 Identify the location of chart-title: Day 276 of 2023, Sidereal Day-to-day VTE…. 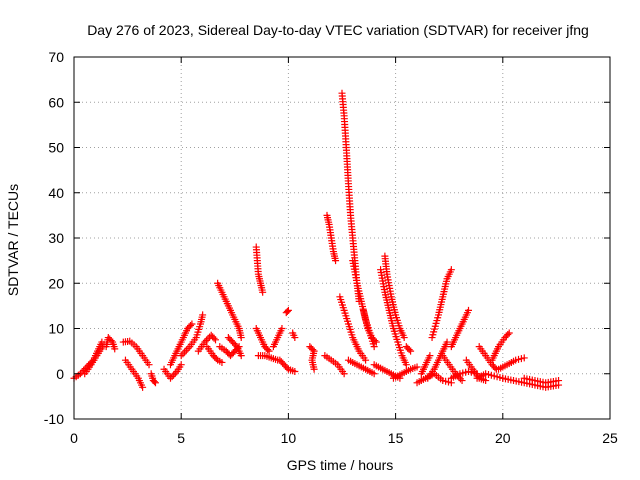
(338, 30).